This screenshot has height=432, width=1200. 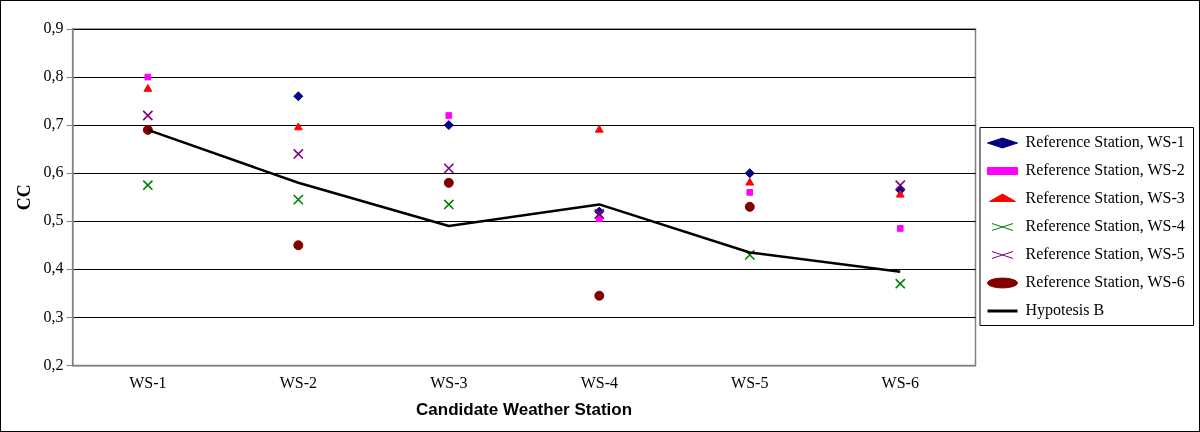 What do you see at coordinates (449, 383) in the screenshot?
I see `x-tick-label: WS-3` at bounding box center [449, 383].